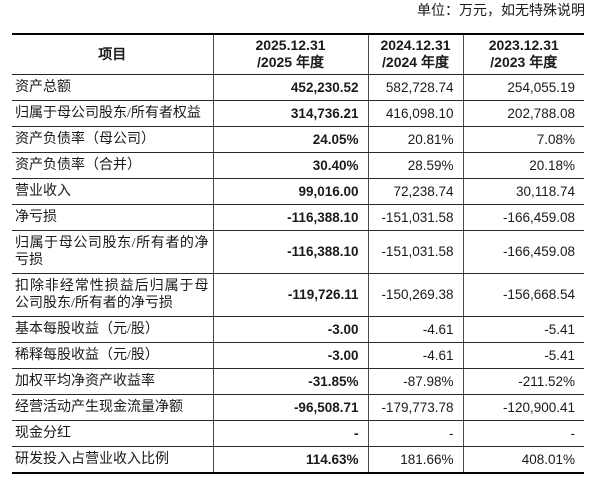 This screenshot has width=600, height=503. What do you see at coordinates (290, 191) in the screenshot?
I see `value-2025: 99,016.00` at bounding box center [290, 191].